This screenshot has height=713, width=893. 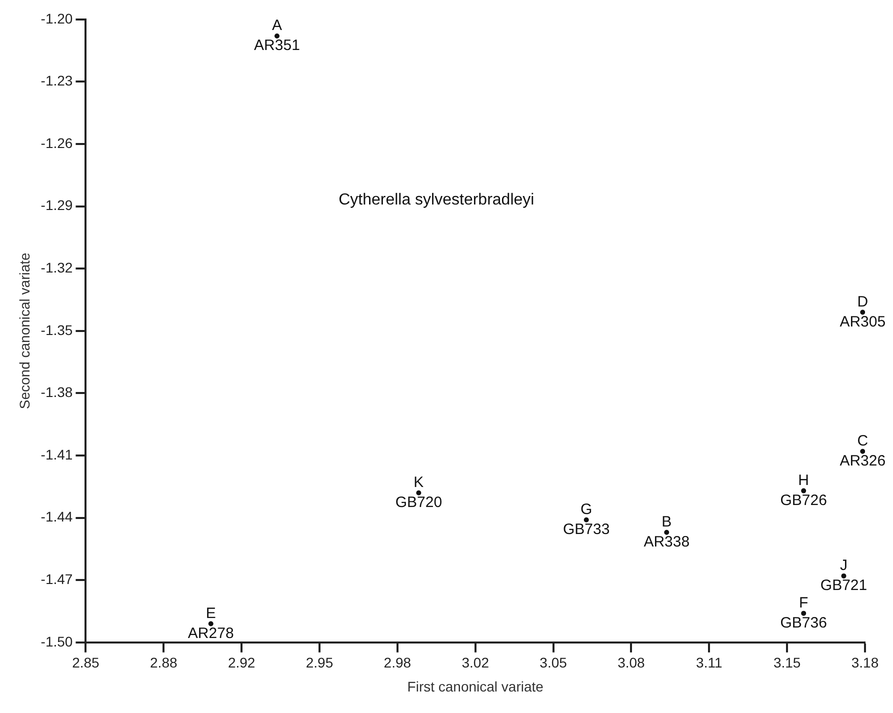 What do you see at coordinates (56, 516) in the screenshot?
I see `y-tick-label: -1.44` at bounding box center [56, 516].